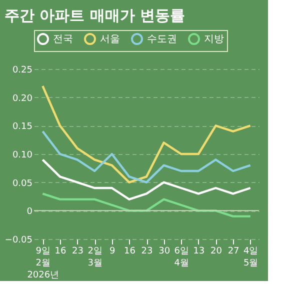  What do you see at coordinates (162, 39) in the screenshot?
I see `legend-label: 수도권` at bounding box center [162, 39].